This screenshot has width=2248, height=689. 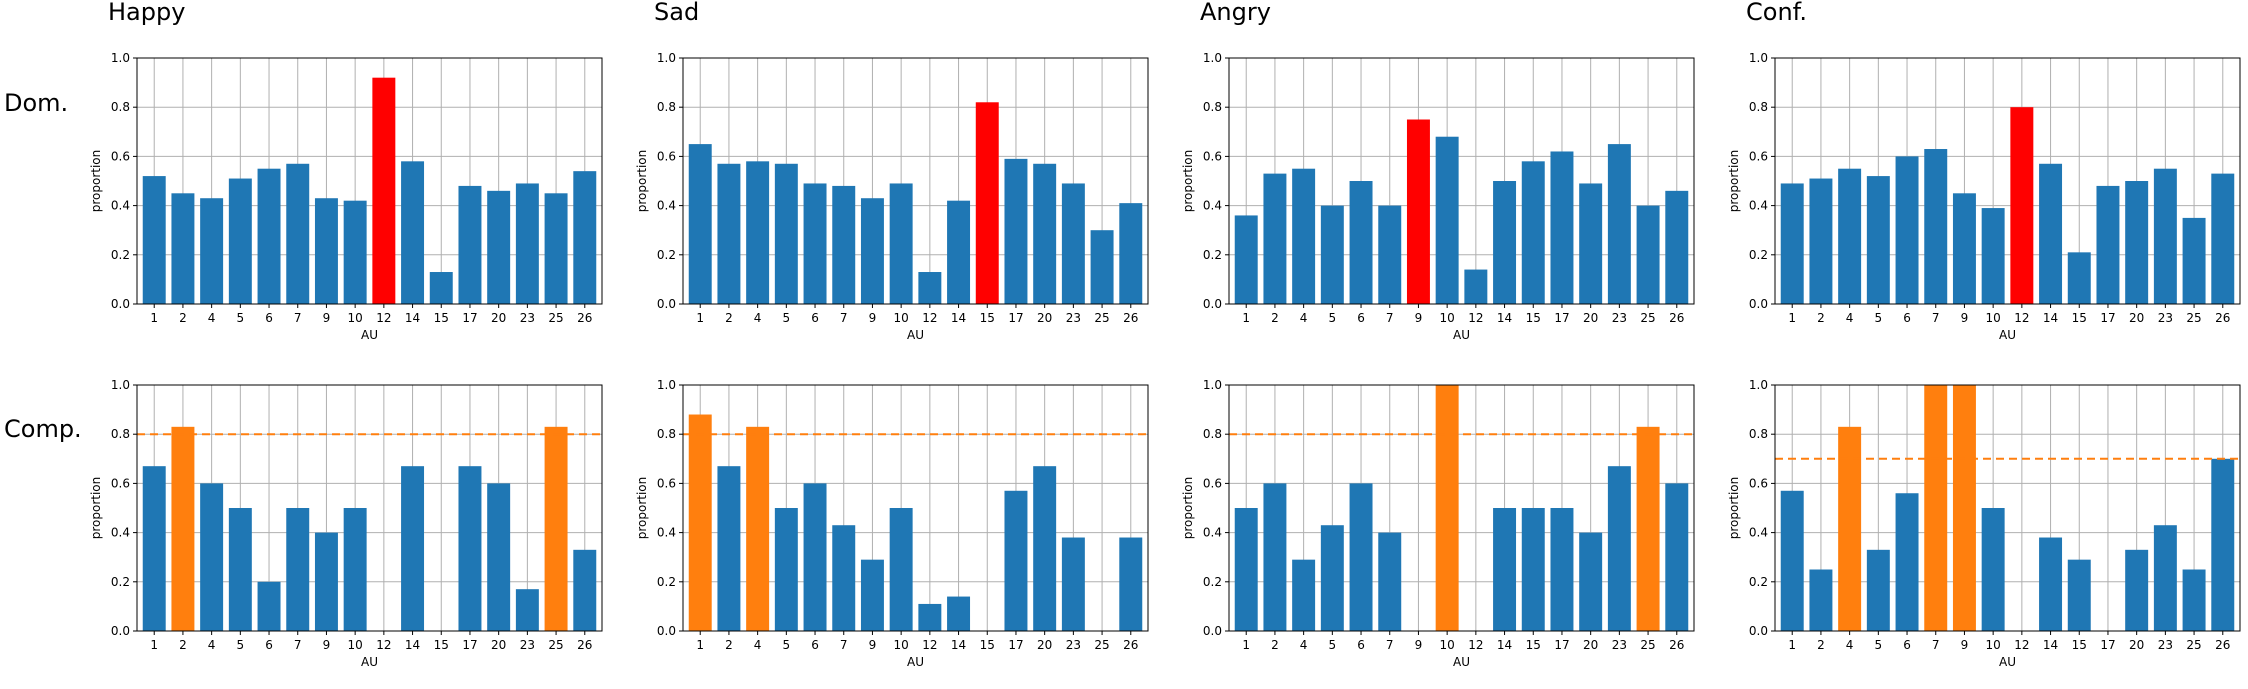 What do you see at coordinates (1461, 335) in the screenshot?
I see `x-axis-label: AU` at bounding box center [1461, 335].